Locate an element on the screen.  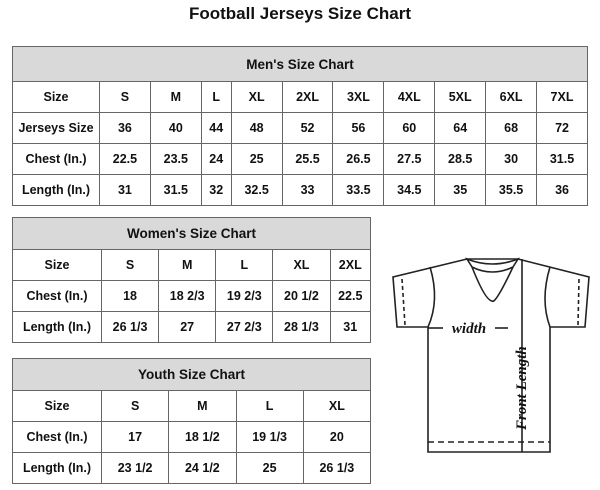
table-row: Length (In.) 23 1/2 24 1/2 25 26 1/3 is located at coordinates (192, 468).